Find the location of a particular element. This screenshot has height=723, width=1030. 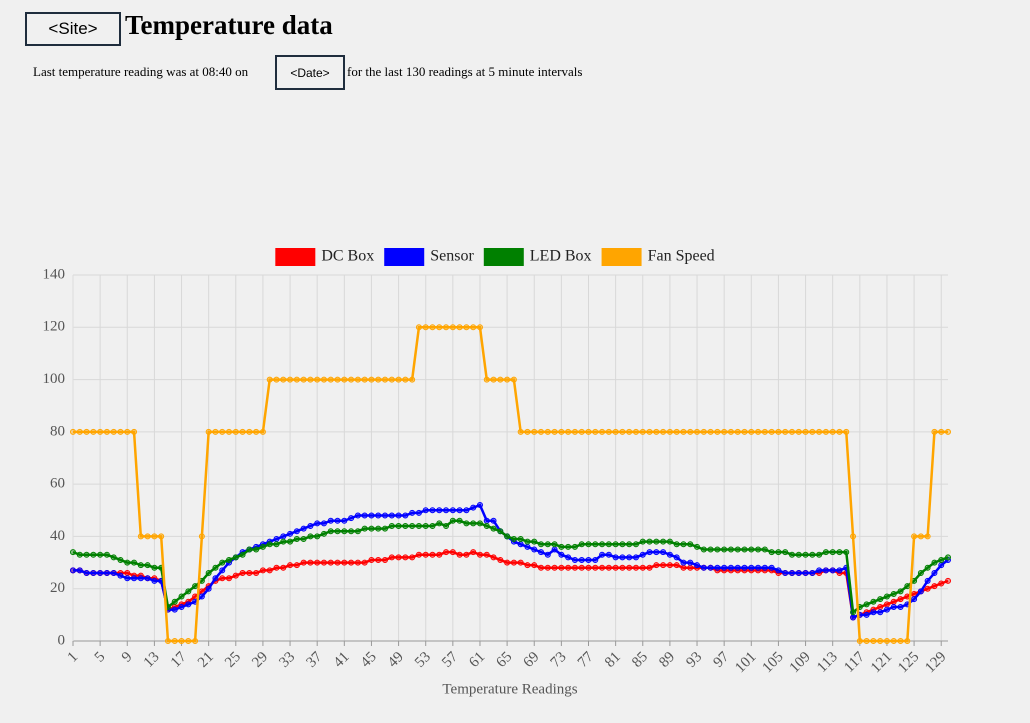

x-tick-label: 121 is located at coordinates (881, 662).